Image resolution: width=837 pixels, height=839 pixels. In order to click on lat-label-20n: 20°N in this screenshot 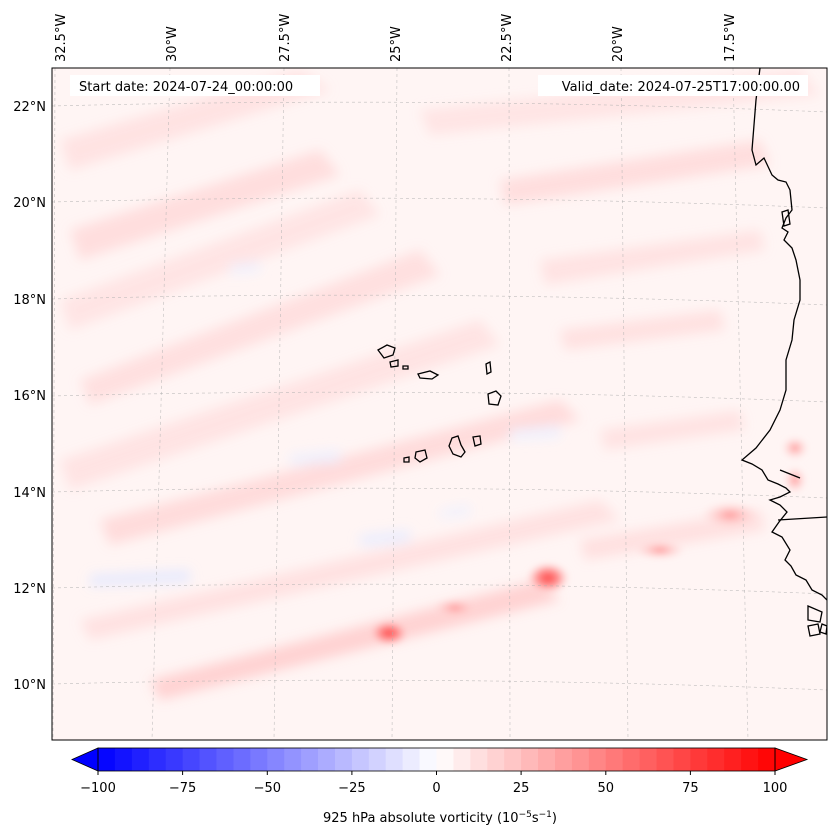, I will do `click(29, 203)`.